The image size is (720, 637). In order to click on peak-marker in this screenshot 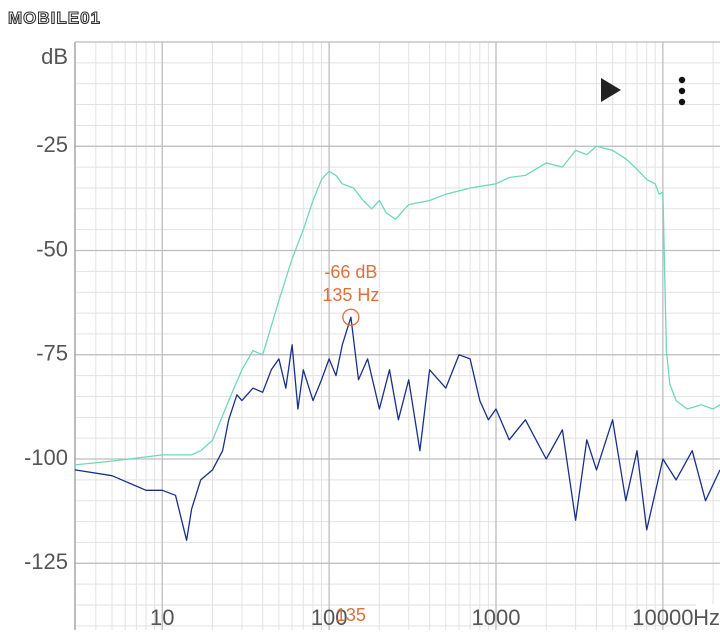, I will do `click(351, 317)`.